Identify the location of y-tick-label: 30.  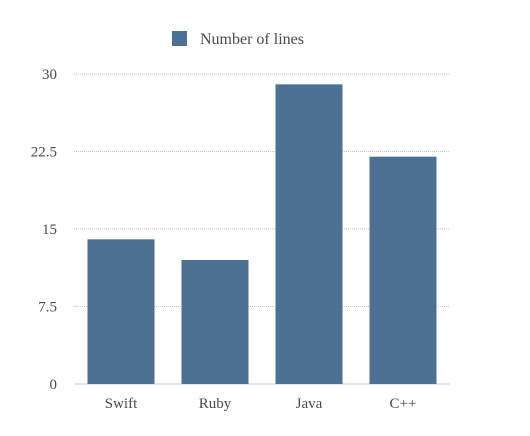
(49, 75).